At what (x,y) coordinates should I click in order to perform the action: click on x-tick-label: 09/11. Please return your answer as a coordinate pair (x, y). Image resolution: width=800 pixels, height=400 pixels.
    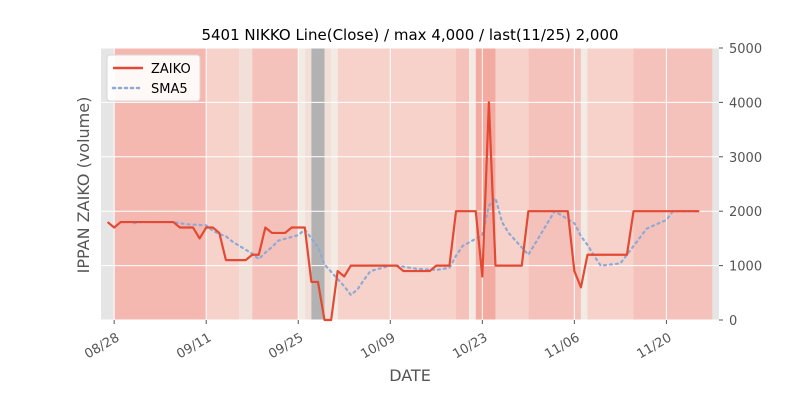
    Looking at the image, I should click on (194, 346).